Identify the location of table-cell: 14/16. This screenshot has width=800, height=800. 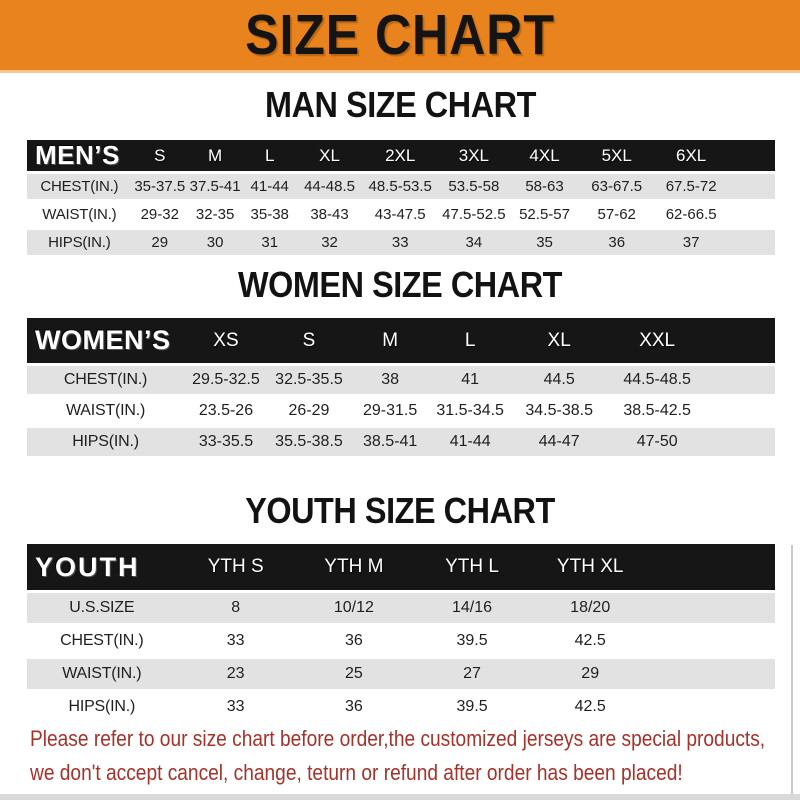
(472, 607).